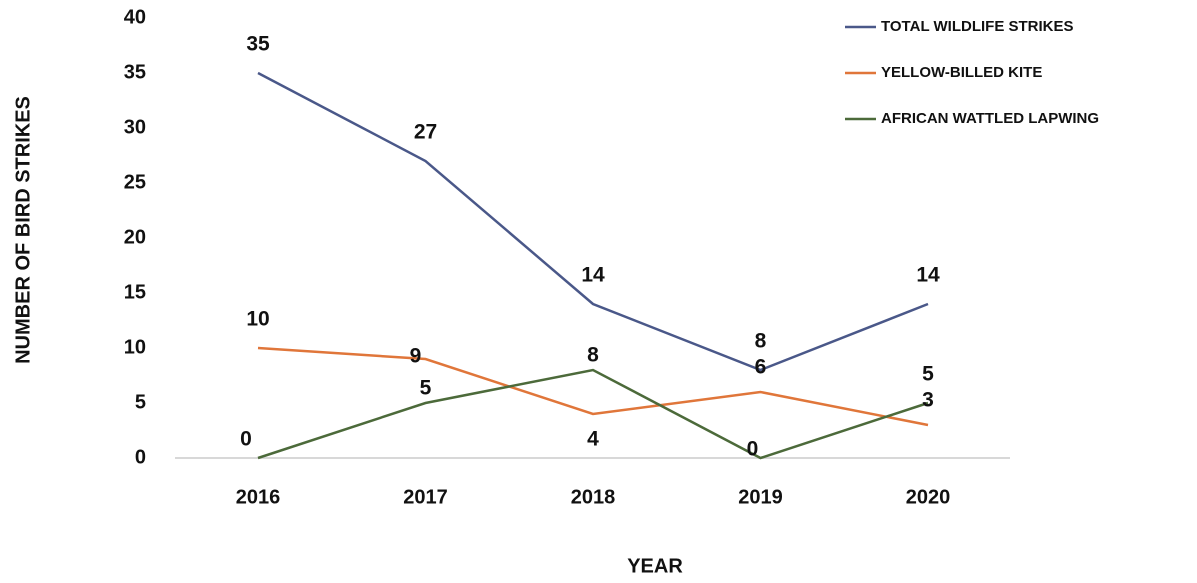  What do you see at coordinates (23, 230) in the screenshot?
I see `y-axis-title: NUMBER OF BIRD STRIKES` at bounding box center [23, 230].